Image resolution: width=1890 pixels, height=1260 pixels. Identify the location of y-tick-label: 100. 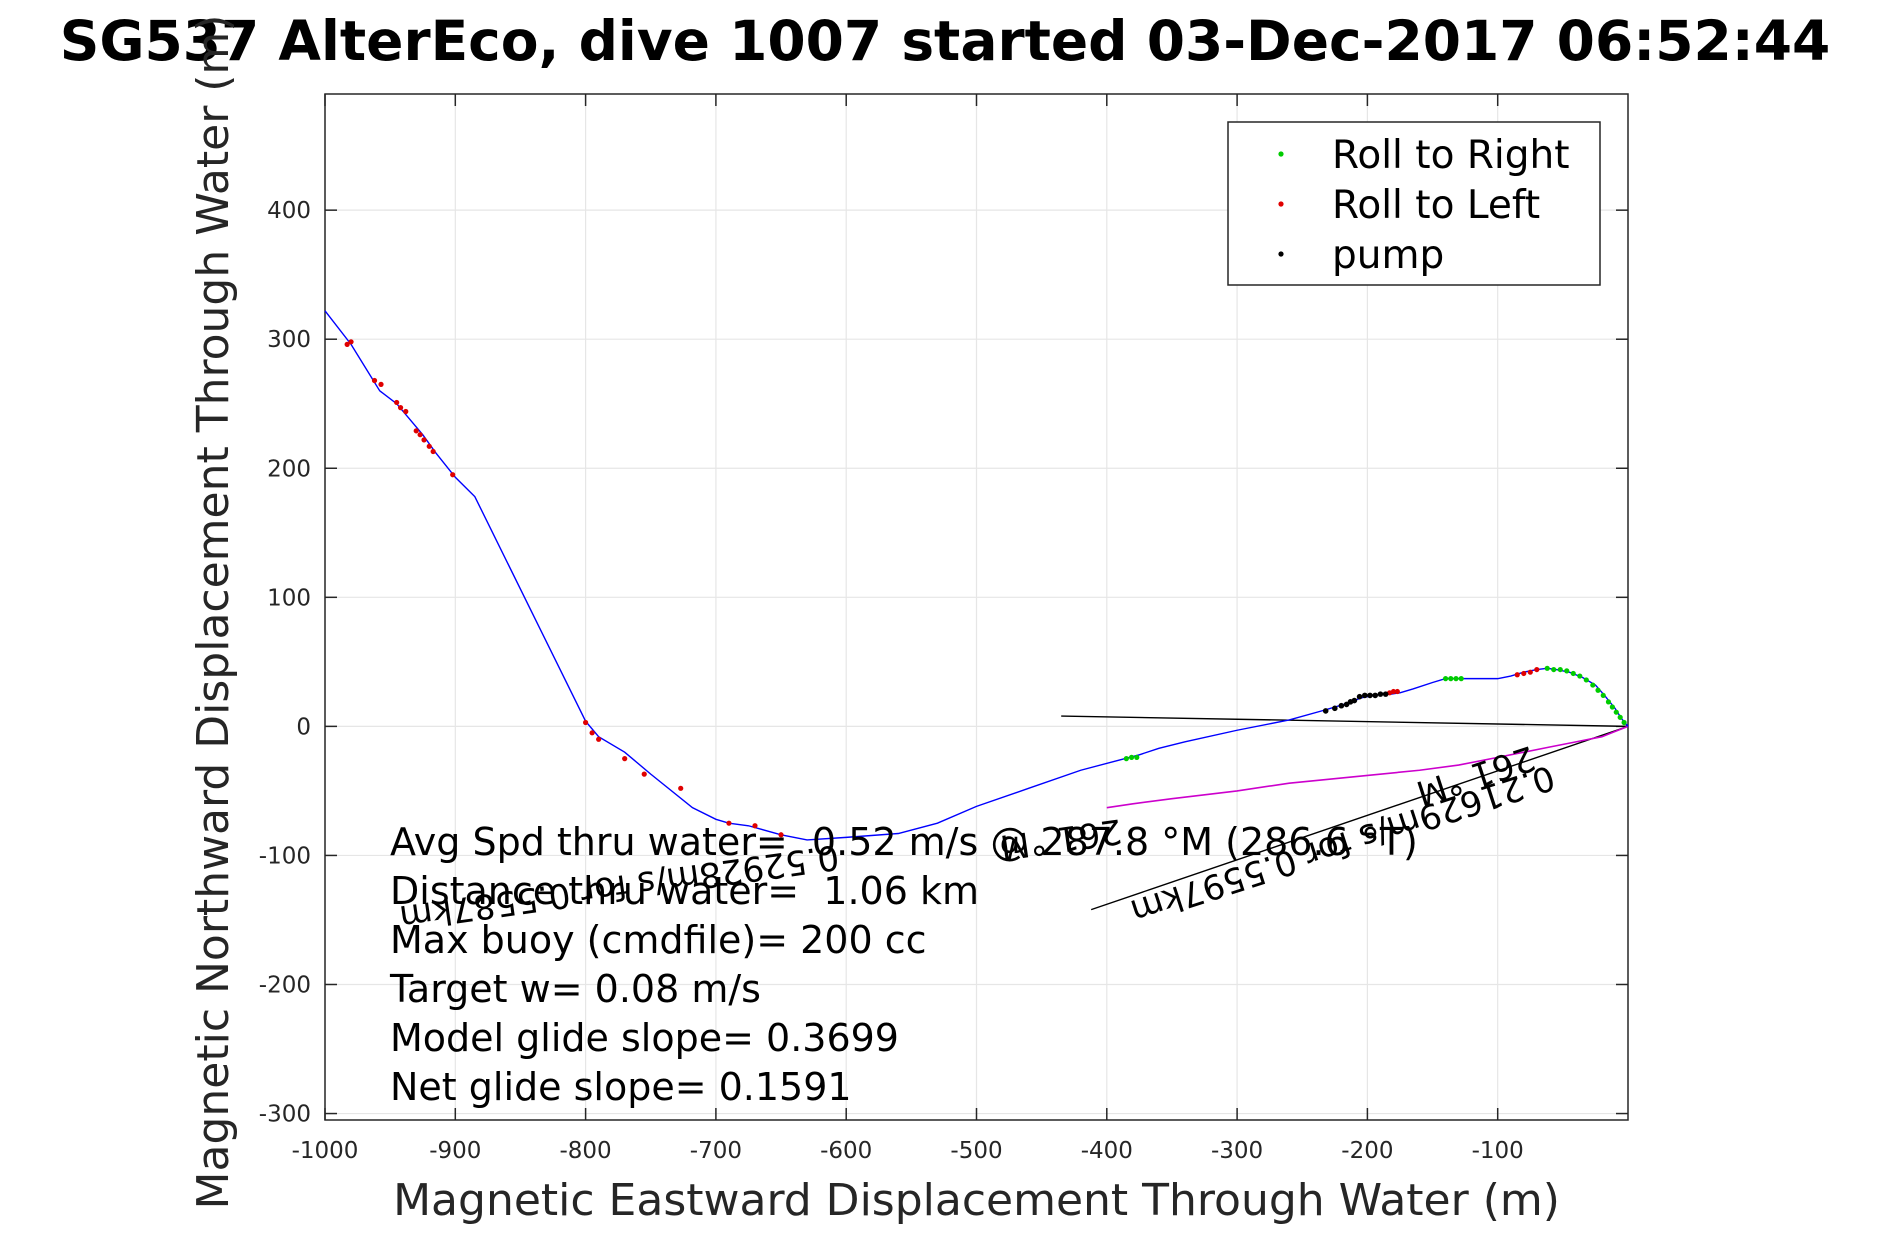
(289, 598).